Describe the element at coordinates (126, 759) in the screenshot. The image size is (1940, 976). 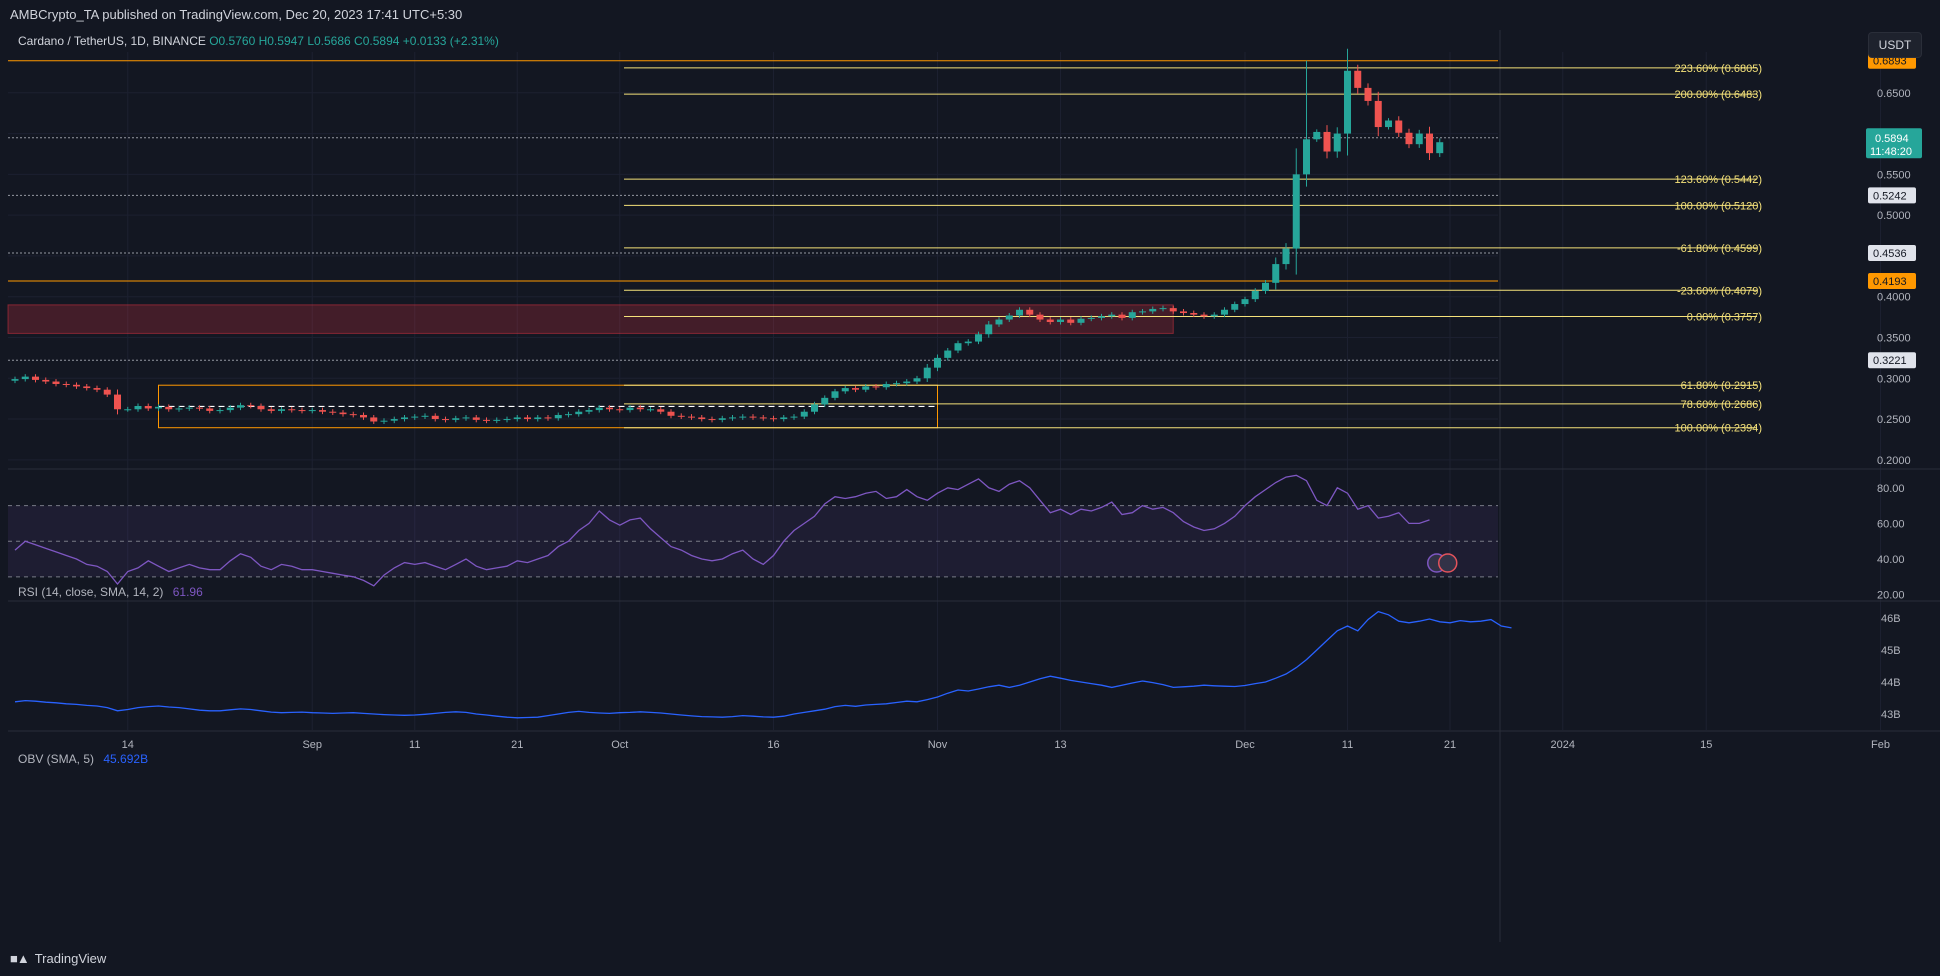
I see `obv-legend-value: 45.692B` at that location.